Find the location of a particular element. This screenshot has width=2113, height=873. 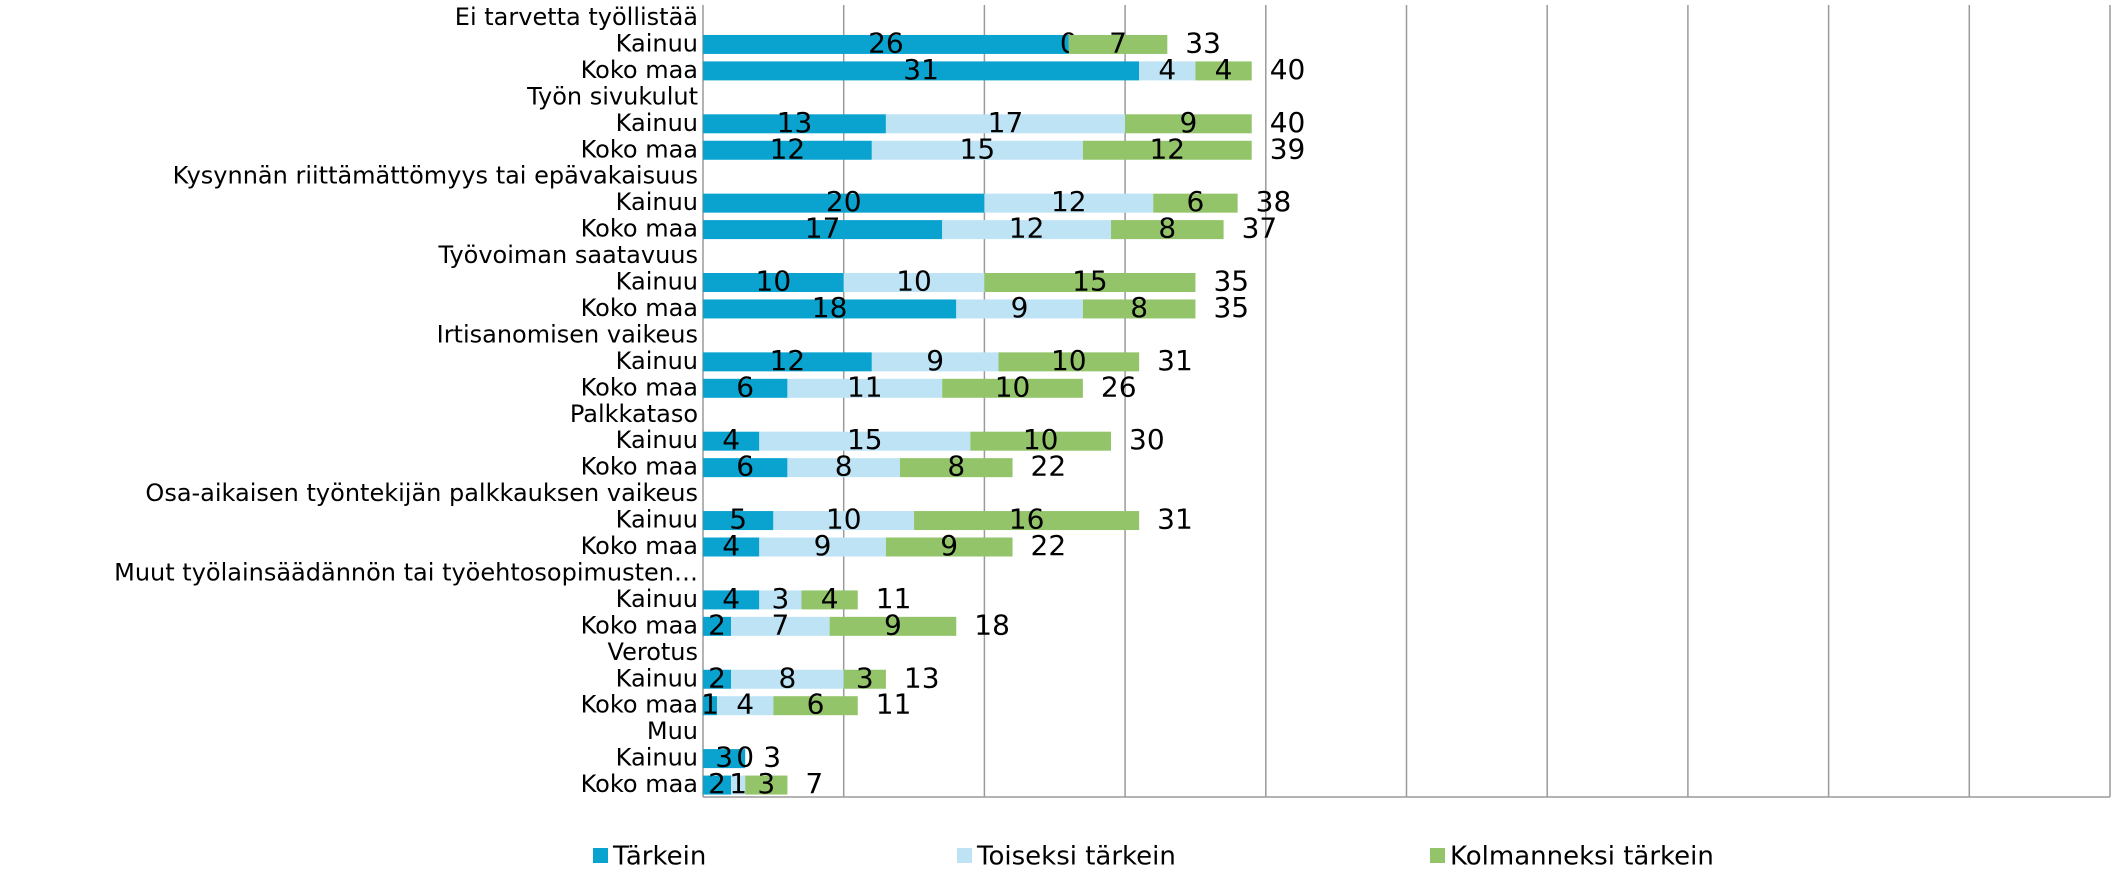

value-label: 2 is located at coordinates (717, 624).